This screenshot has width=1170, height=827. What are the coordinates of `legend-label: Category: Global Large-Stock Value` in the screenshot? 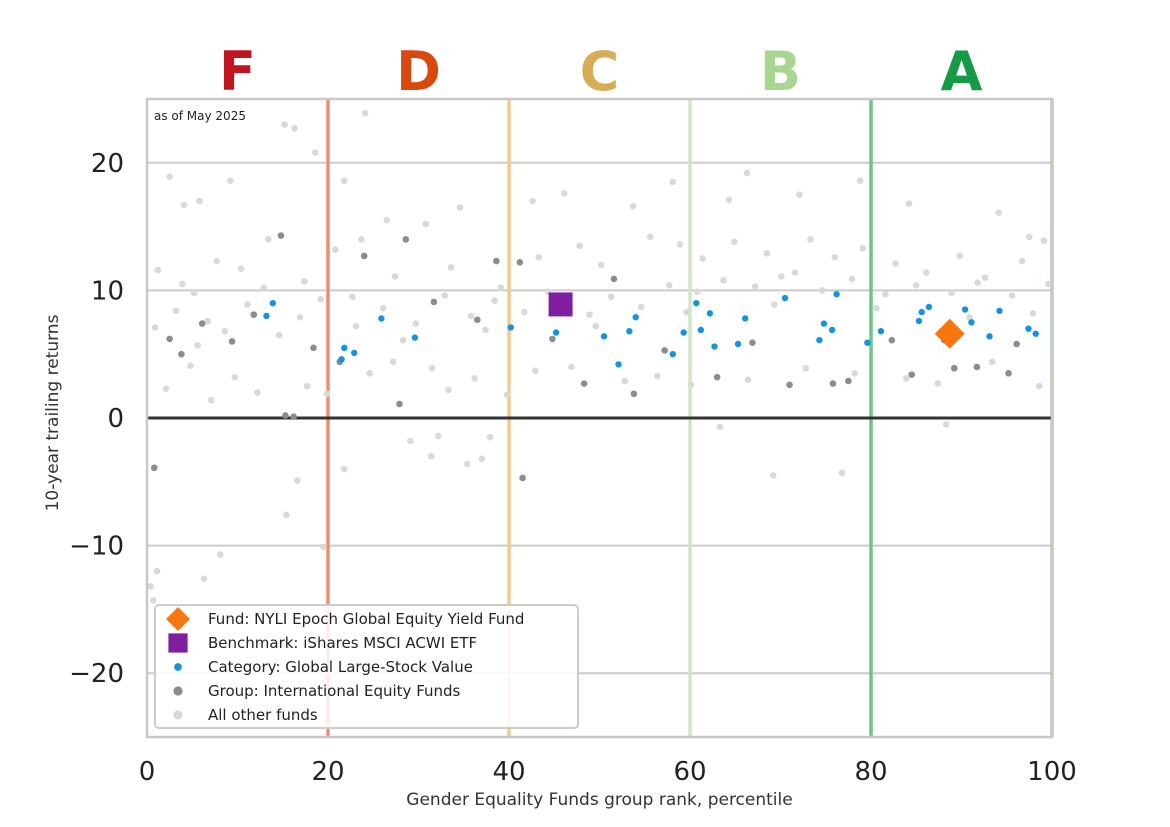 It's located at (340, 667).